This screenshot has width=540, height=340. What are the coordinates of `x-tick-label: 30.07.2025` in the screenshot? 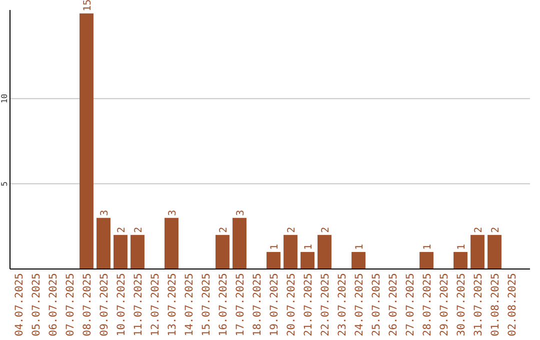 It's located at (462, 304).